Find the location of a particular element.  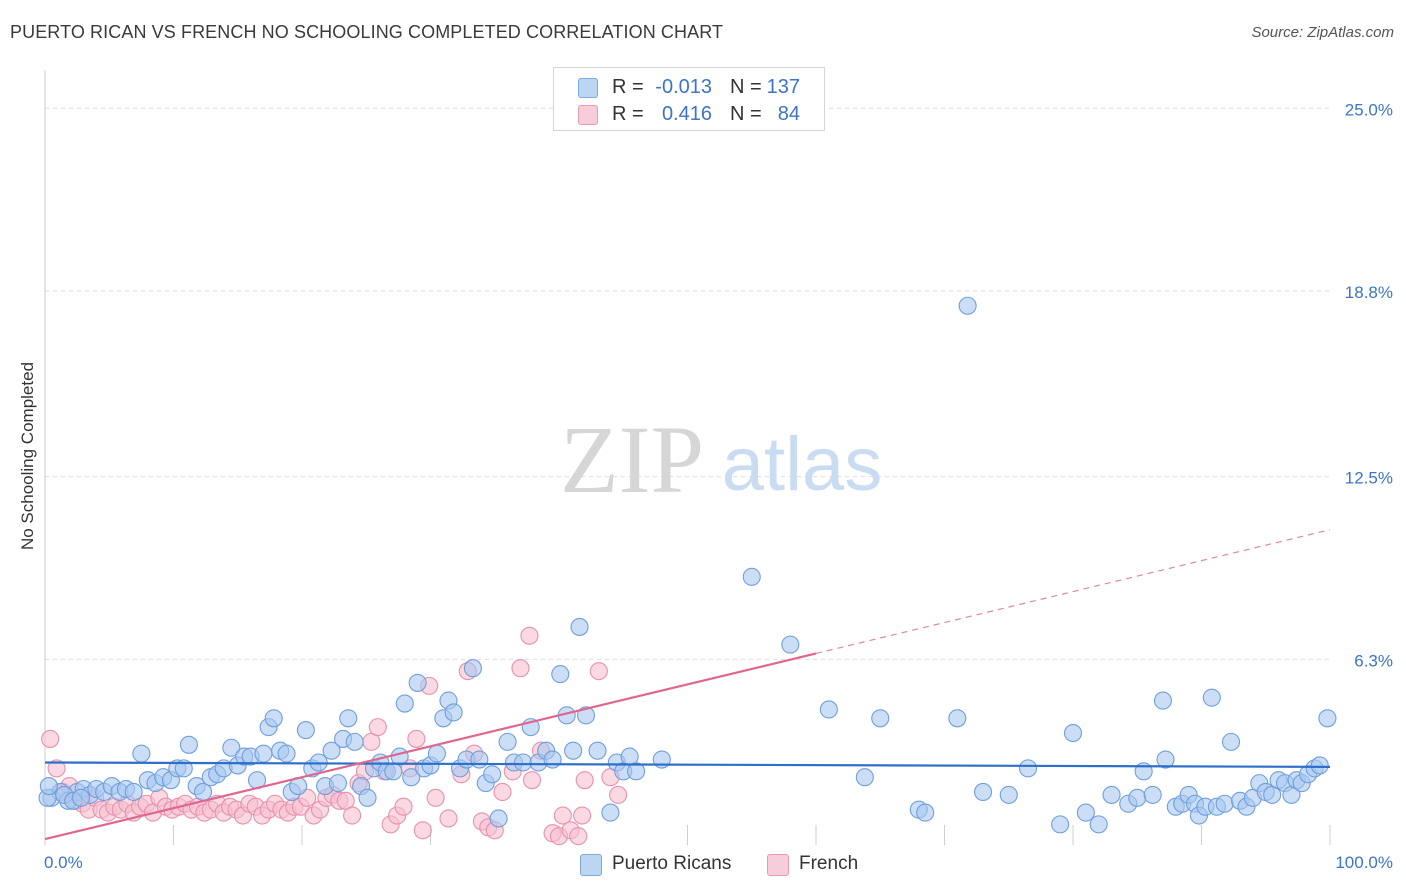

y-tick-label: 18.8% is located at coordinates (1369, 292).